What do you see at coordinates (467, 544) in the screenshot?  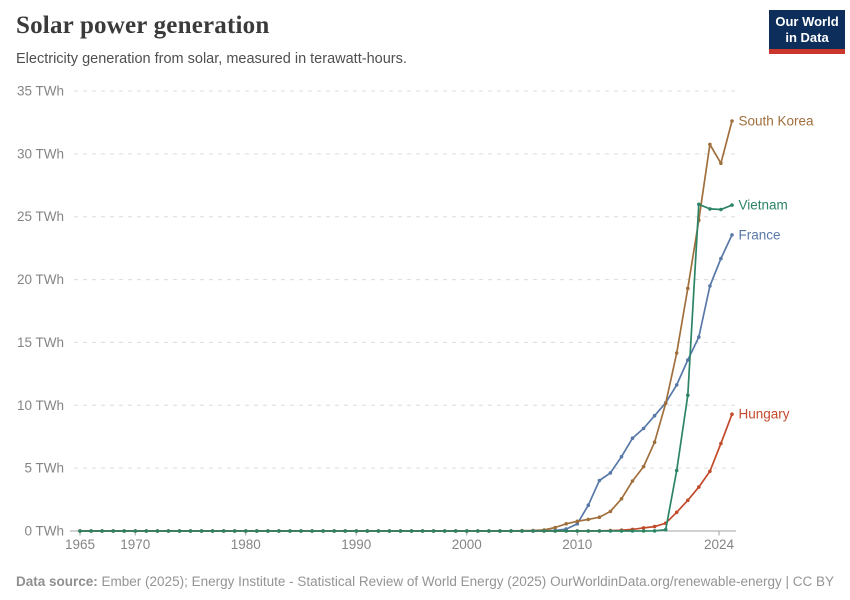 I see `x-tick-label: 2000` at bounding box center [467, 544].